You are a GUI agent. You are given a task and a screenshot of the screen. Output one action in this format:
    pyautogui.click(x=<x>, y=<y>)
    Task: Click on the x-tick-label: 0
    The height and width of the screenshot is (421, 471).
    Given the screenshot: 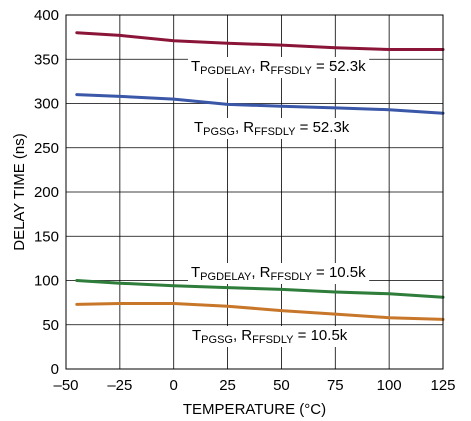 What is the action you would take?
    pyautogui.click(x=174, y=385)
    